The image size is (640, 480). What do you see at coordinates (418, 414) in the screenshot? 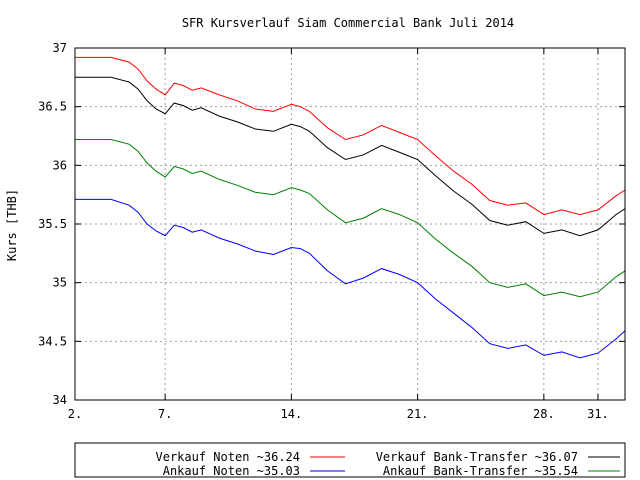
I see `x-tick-label: 21.` at bounding box center [418, 414].